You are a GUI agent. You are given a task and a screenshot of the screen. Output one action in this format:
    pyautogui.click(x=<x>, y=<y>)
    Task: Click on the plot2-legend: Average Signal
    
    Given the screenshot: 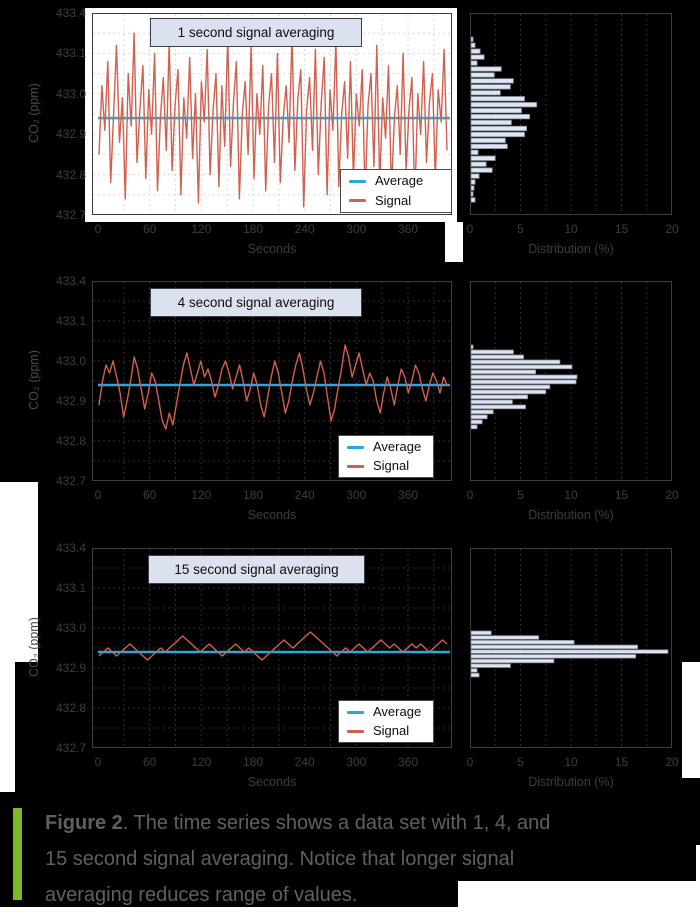 What is the action you would take?
    pyautogui.click(x=386, y=456)
    